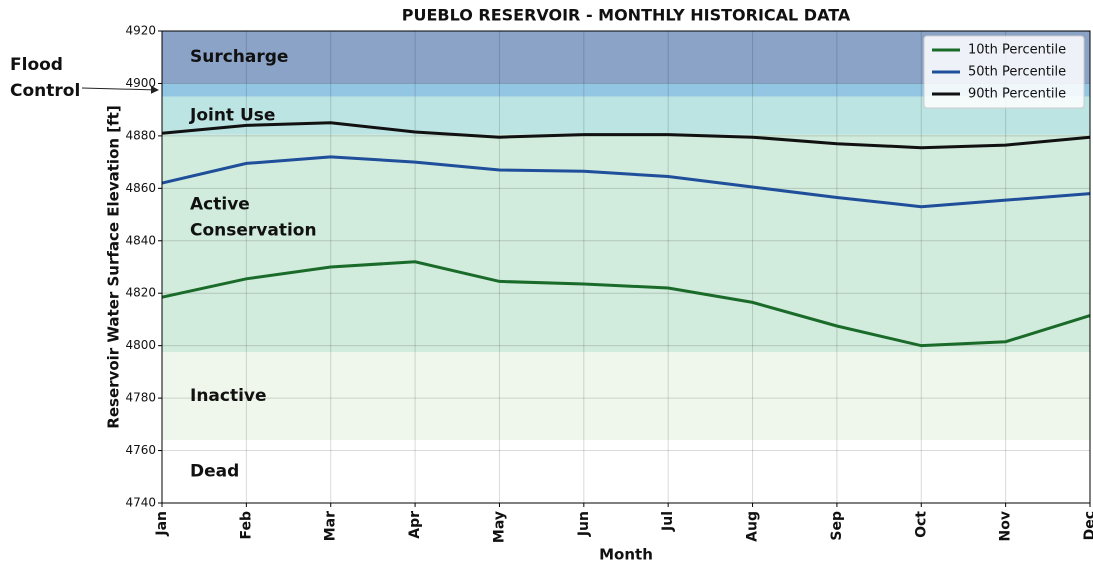  What do you see at coordinates (753, 526) in the screenshot?
I see `x-tick-label: Aug` at bounding box center [753, 526].